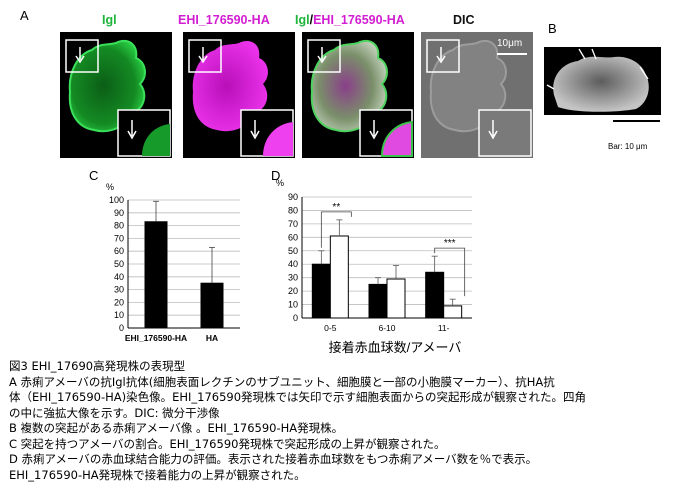 Image resolution: width=685 pixels, height=499 pixels. I want to click on merge-micrograph, so click(358, 95).